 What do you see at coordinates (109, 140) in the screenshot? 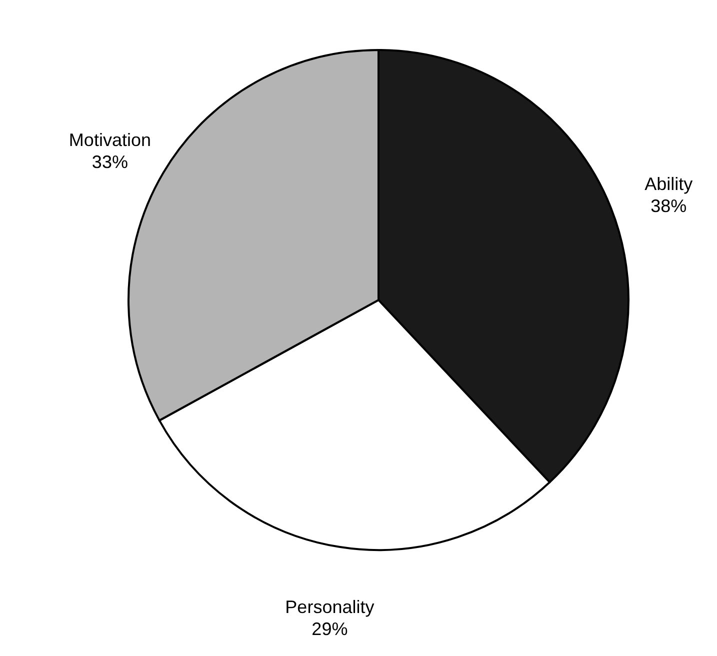
I see `slice-label: Motivation` at bounding box center [109, 140].